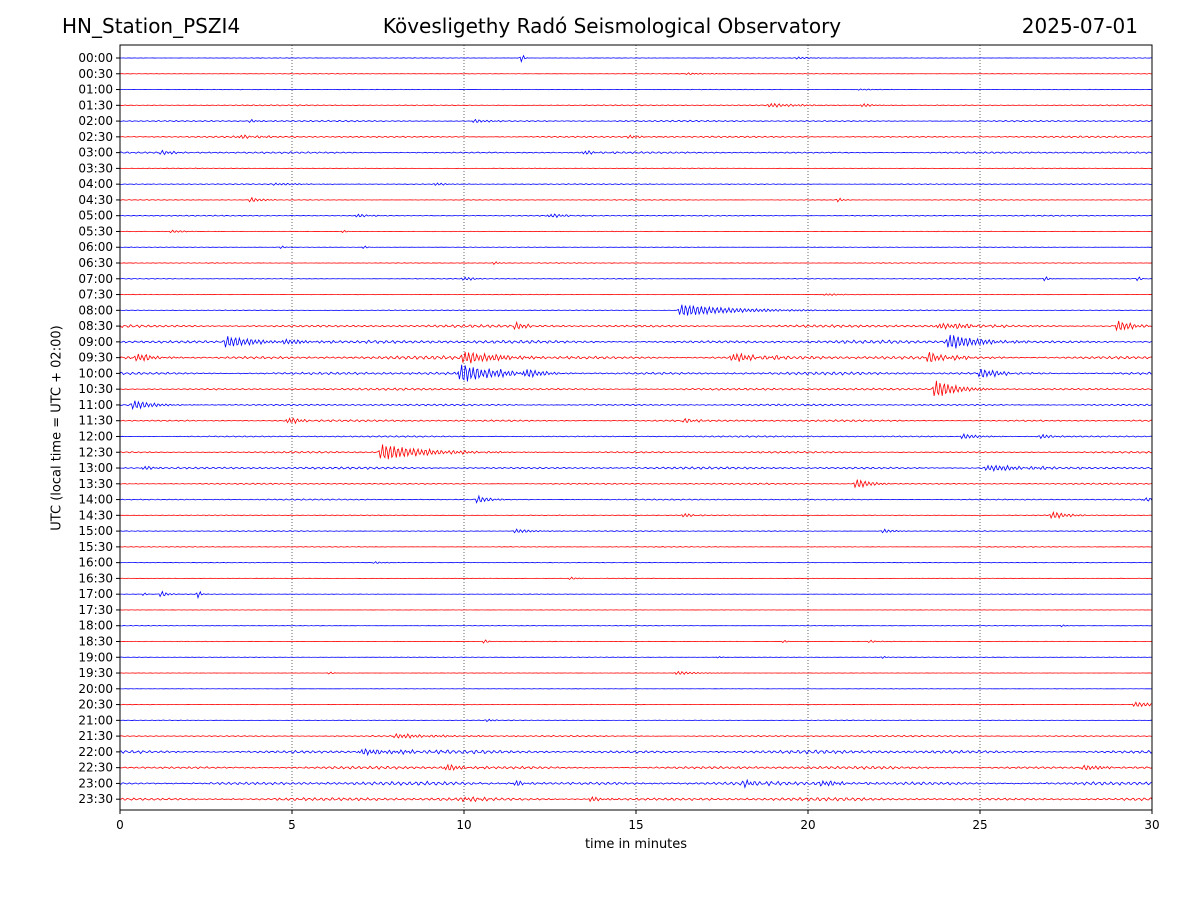  I want to click on x-tick-label: 30, so click(1151, 825).